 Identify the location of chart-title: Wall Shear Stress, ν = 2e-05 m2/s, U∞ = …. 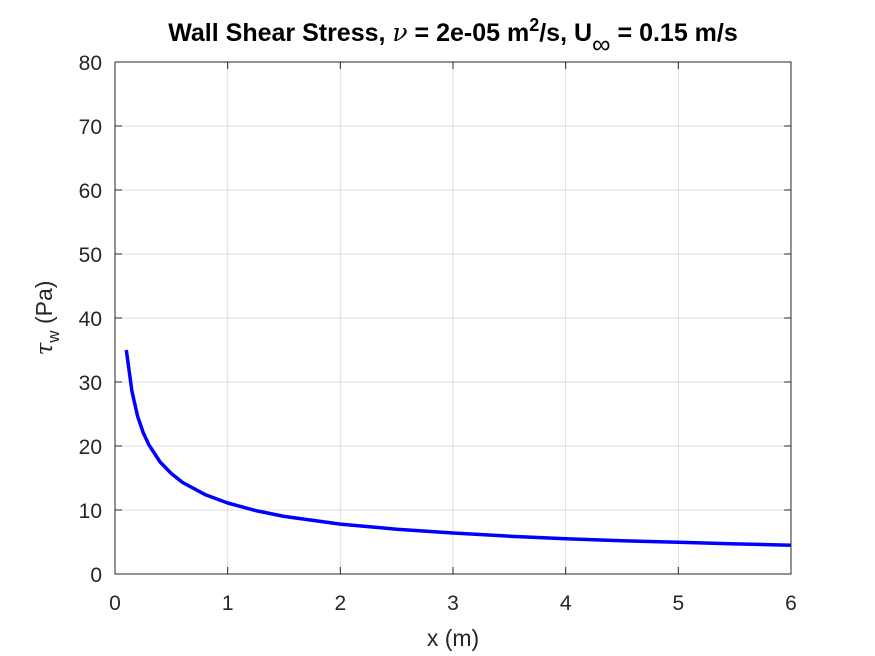
(453, 37).